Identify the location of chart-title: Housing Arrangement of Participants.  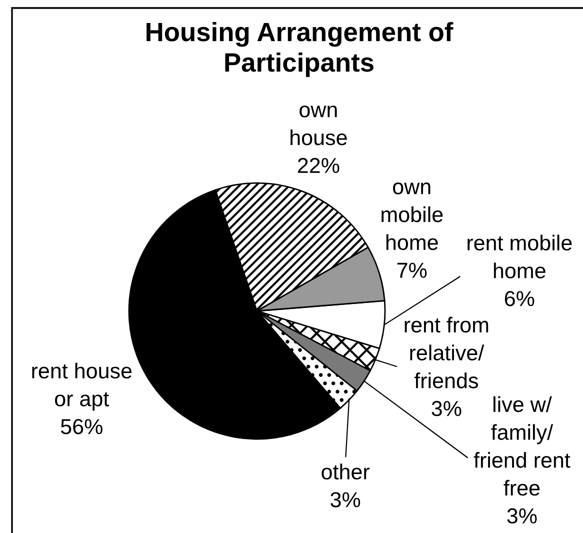
(300, 50).